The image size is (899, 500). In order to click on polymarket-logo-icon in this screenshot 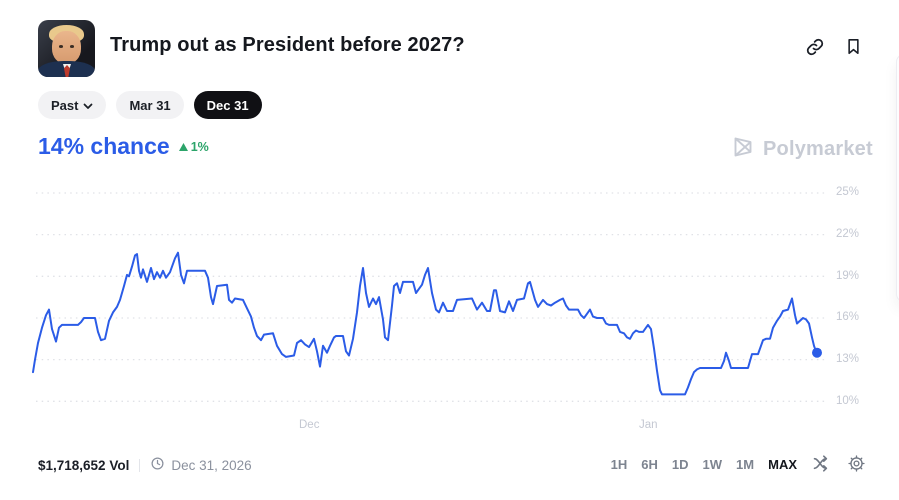, I will do `click(743, 149)`.